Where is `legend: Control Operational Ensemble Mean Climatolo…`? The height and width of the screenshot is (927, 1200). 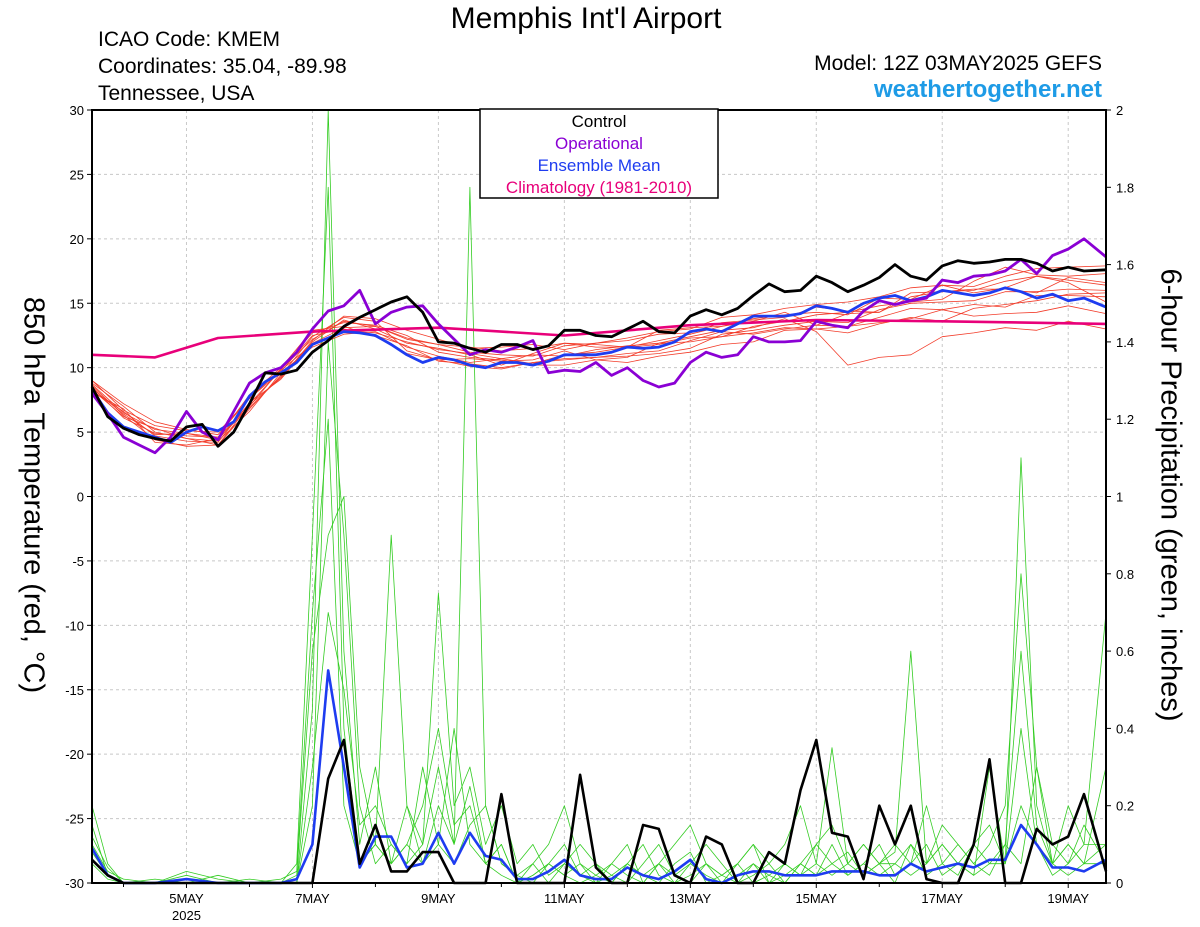 legend: Control Operational Ensemble Mean Climatolo… is located at coordinates (599, 153).